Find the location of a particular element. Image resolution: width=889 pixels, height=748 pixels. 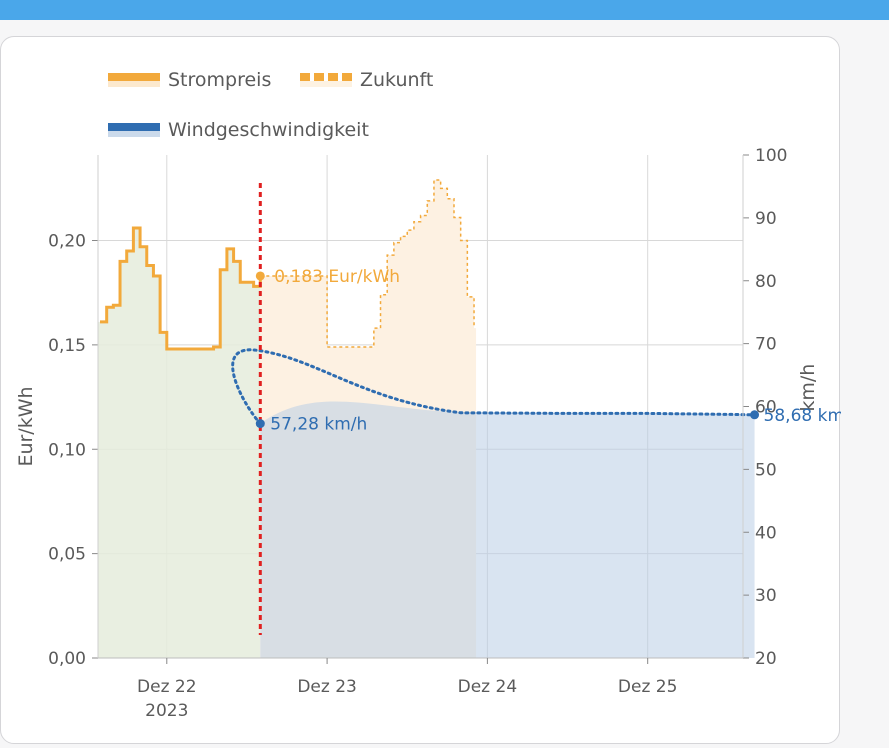

legend-windgeschwindigkeit: Windgeschwindigkeit is located at coordinates (238, 130).